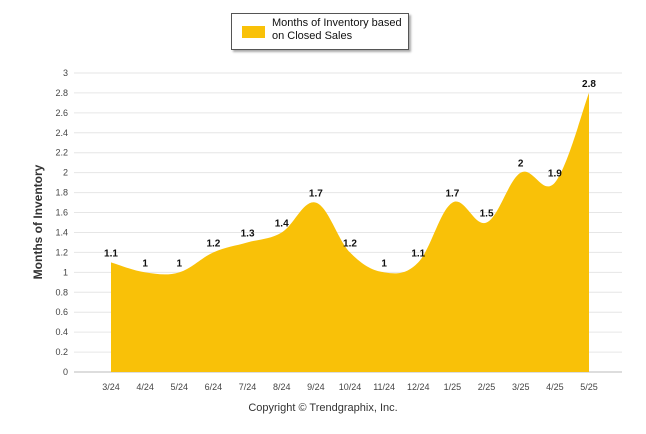 Image resolution: width=646 pixels, height=434 pixels. What do you see at coordinates (65, 272) in the screenshot?
I see `y-tick-label: 1` at bounding box center [65, 272].